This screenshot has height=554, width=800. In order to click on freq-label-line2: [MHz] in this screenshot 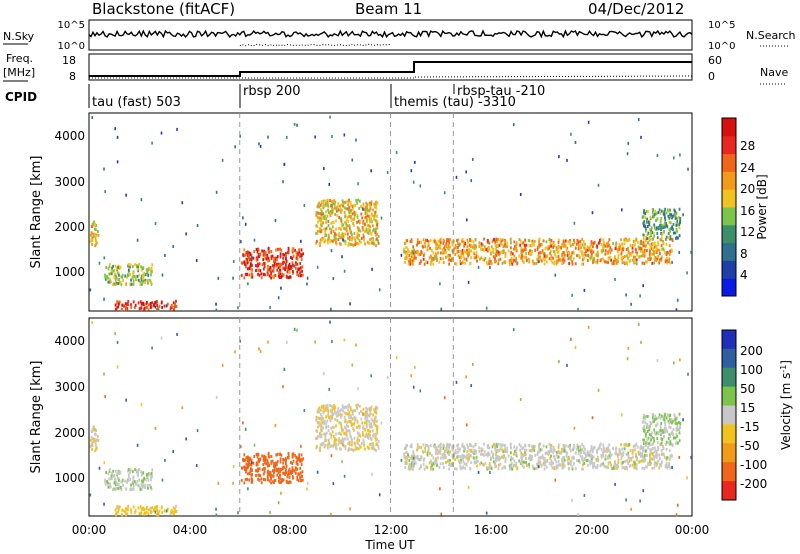, I will do `click(19, 72)`.